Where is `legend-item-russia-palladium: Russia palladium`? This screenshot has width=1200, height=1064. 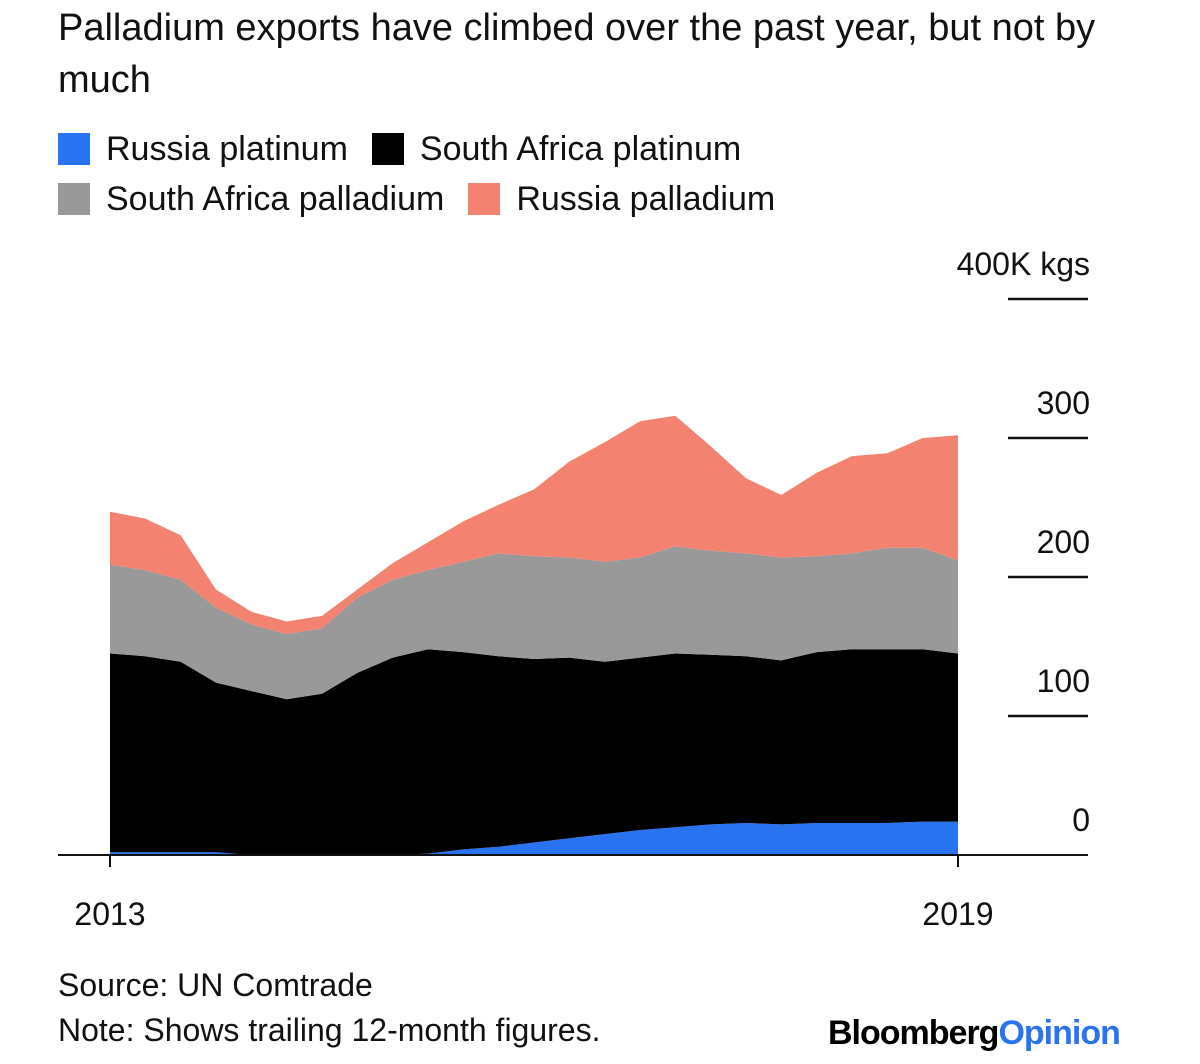
legend-item-russia-palladium: Russia palladium is located at coordinates (621, 199).